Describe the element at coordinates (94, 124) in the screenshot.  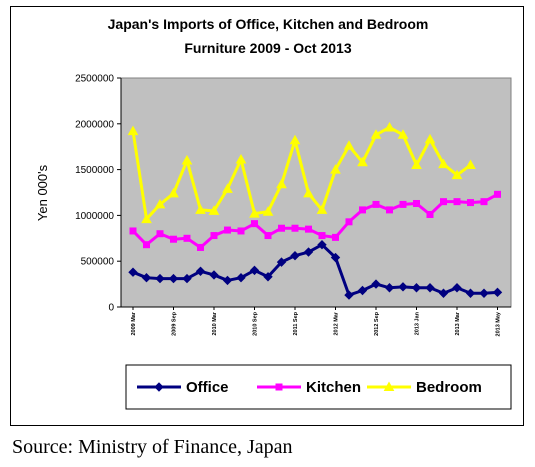
I see `y-tick-label: 2000000` at that location.